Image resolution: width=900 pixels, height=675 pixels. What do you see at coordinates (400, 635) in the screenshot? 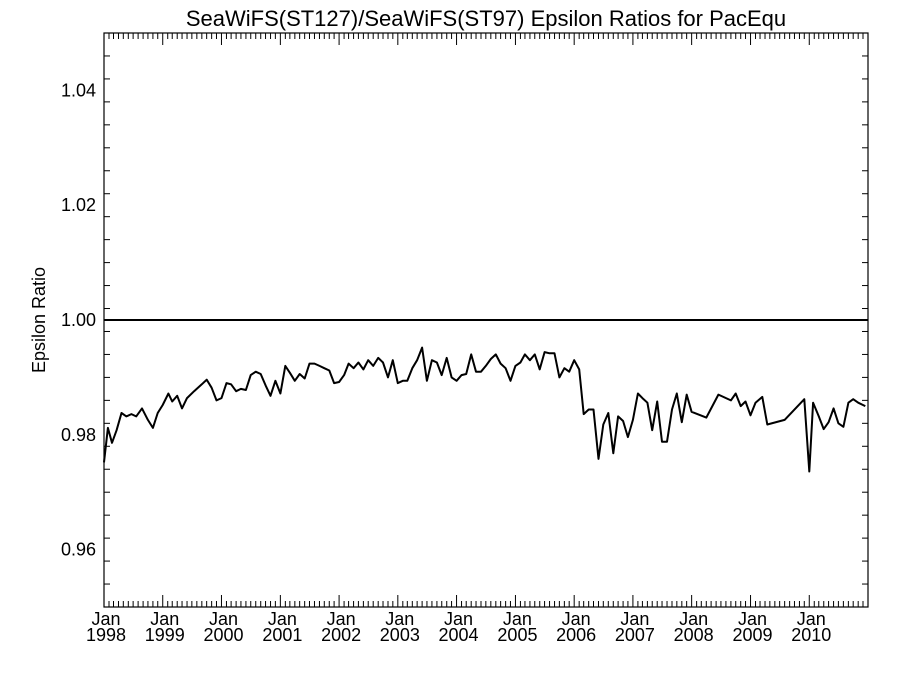
I see `x-tick-label-year: 2003` at bounding box center [400, 635].